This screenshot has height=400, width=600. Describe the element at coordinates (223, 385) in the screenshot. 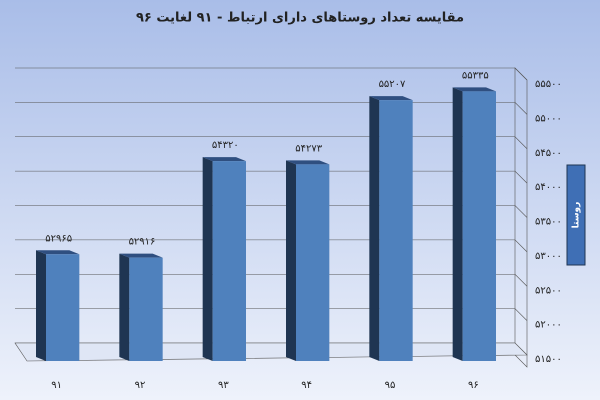

I see `x-tick-label: ۹۳` at that location.